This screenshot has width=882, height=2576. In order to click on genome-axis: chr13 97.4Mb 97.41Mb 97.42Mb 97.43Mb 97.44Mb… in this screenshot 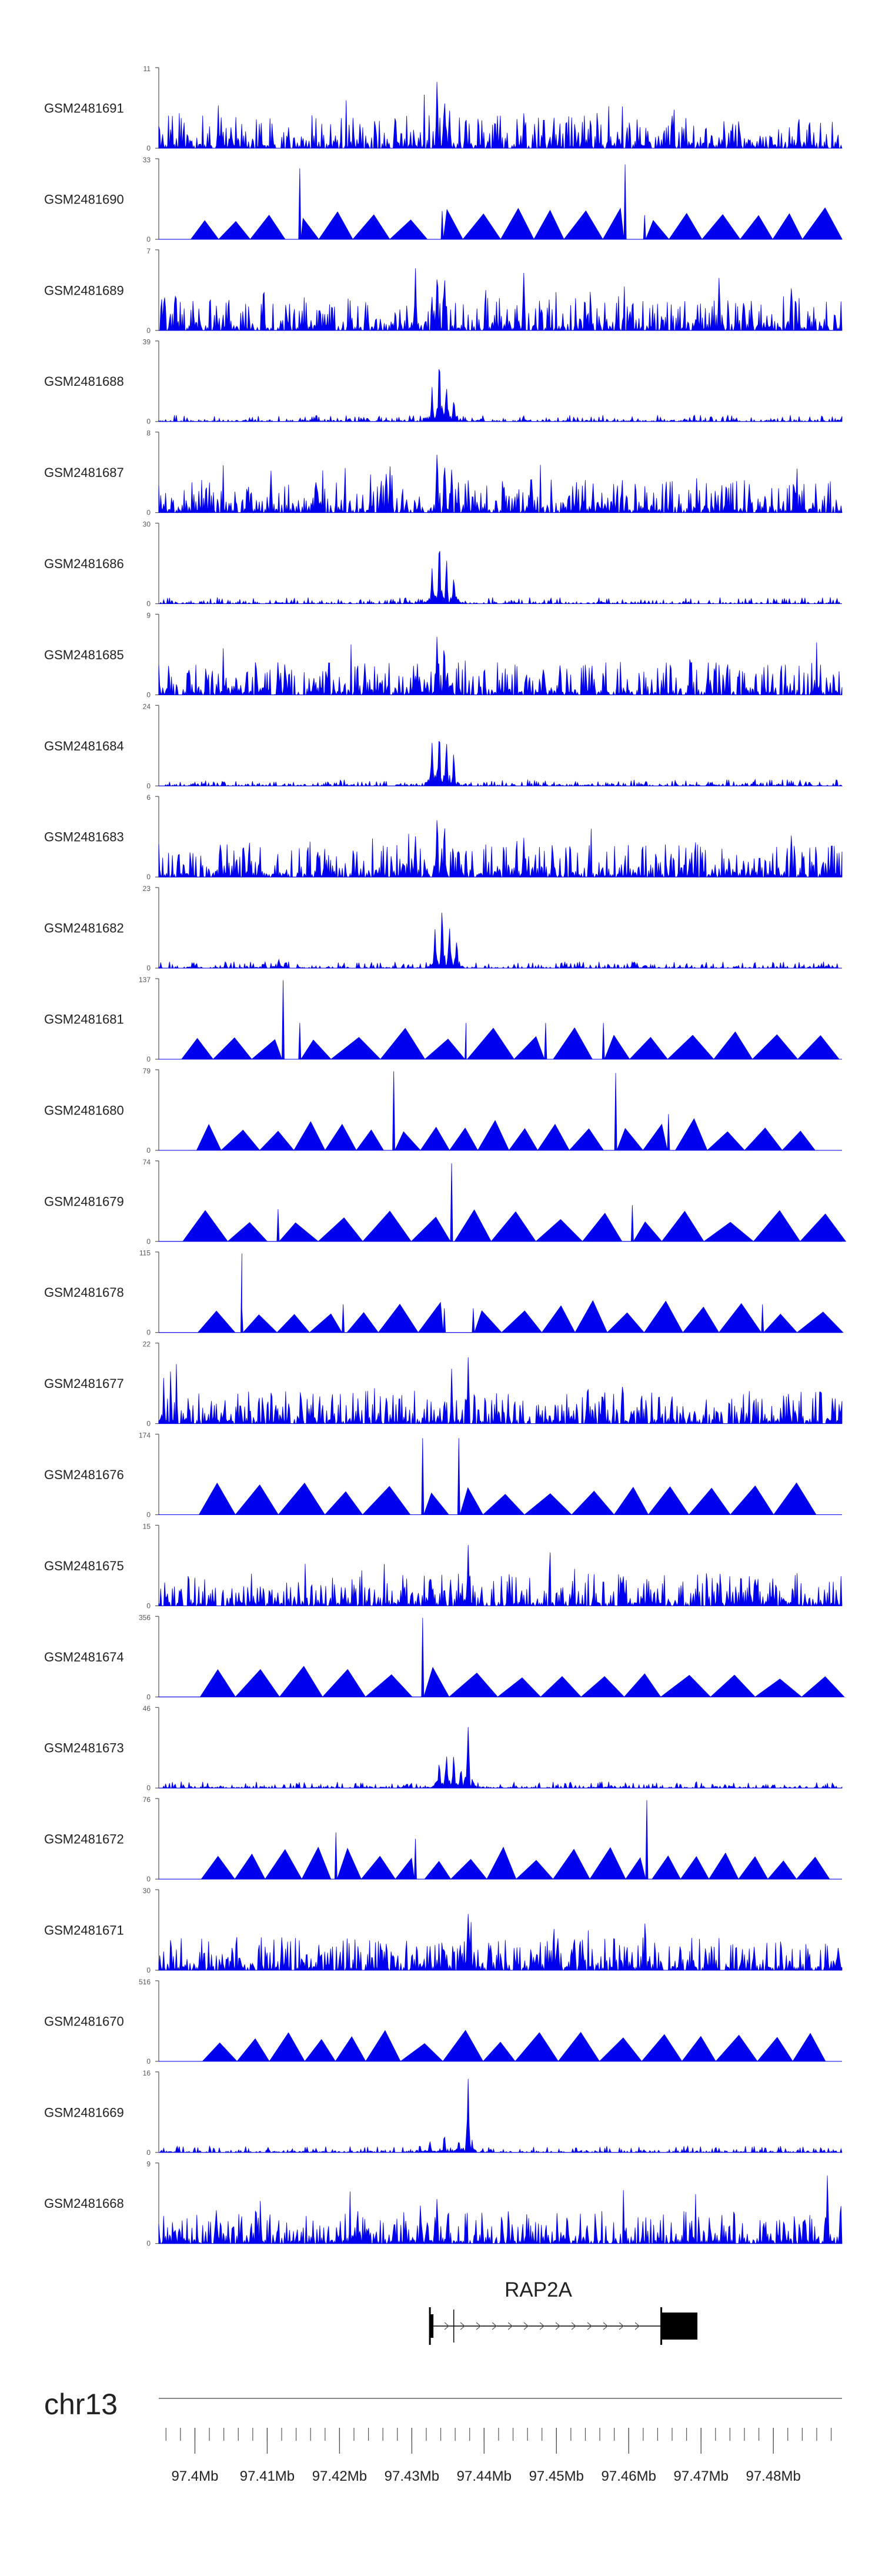, I will do `click(443, 2436)`.